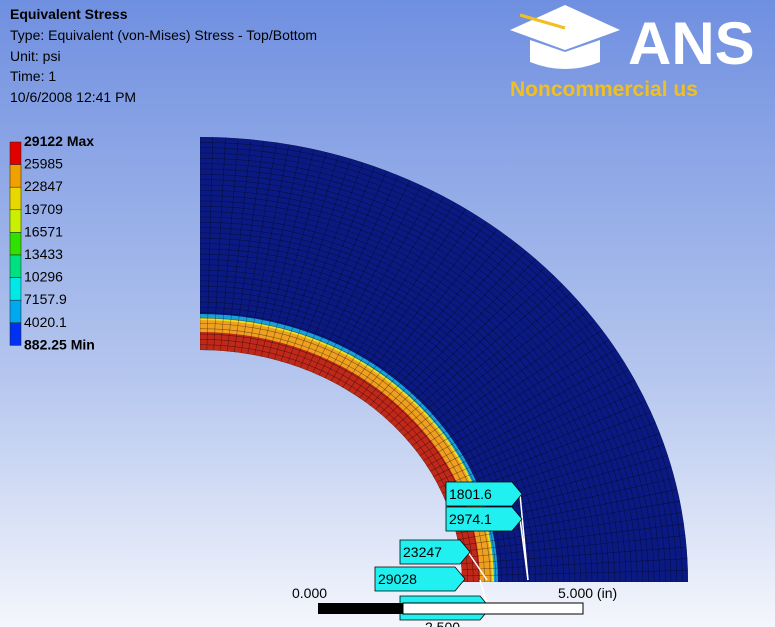 This screenshot has width=775, height=627. I want to click on time-line: Time: 1, so click(33, 76).